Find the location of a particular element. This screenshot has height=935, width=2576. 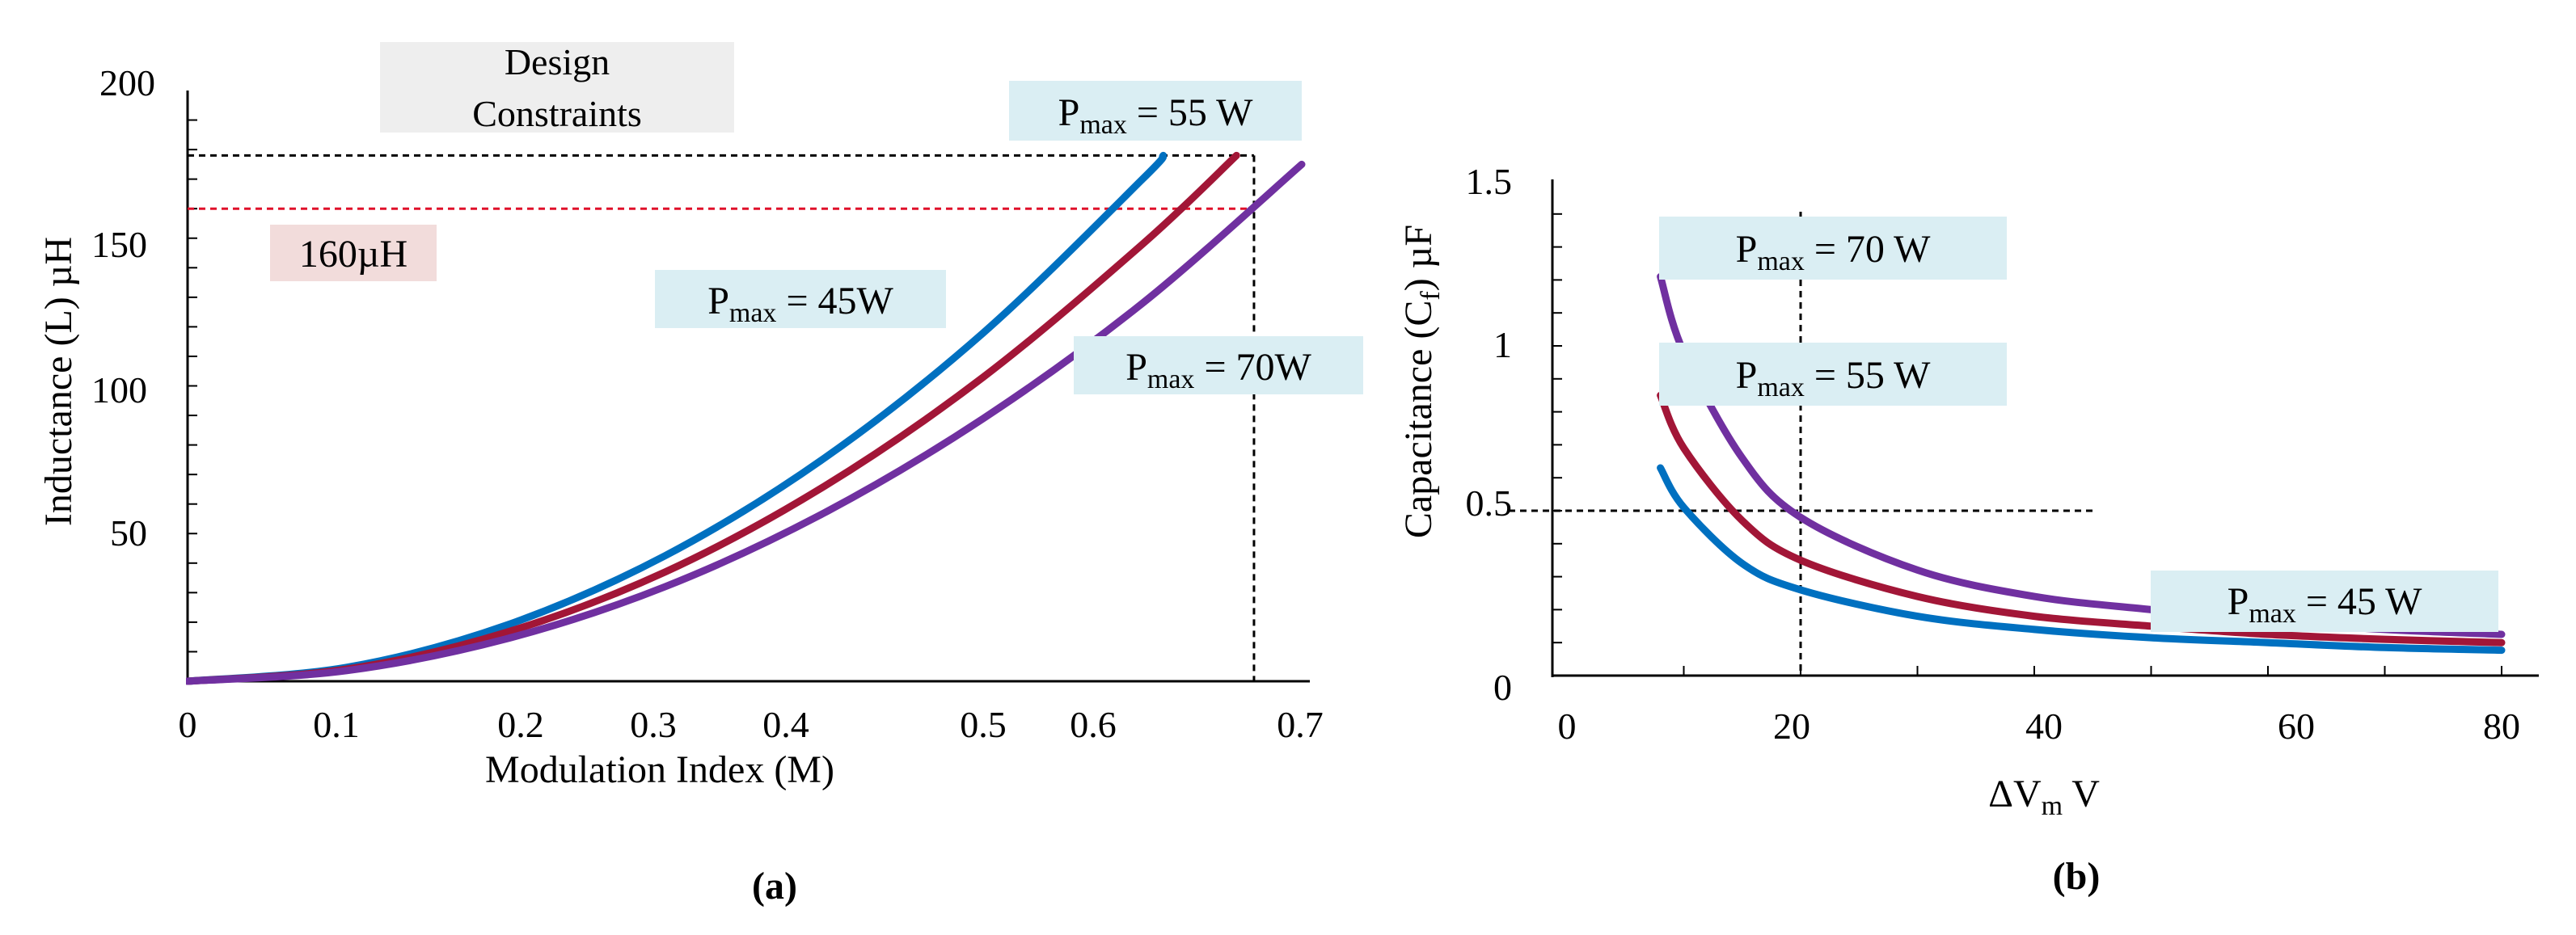

panel-a-label-55w-box is located at coordinates (1155, 111).